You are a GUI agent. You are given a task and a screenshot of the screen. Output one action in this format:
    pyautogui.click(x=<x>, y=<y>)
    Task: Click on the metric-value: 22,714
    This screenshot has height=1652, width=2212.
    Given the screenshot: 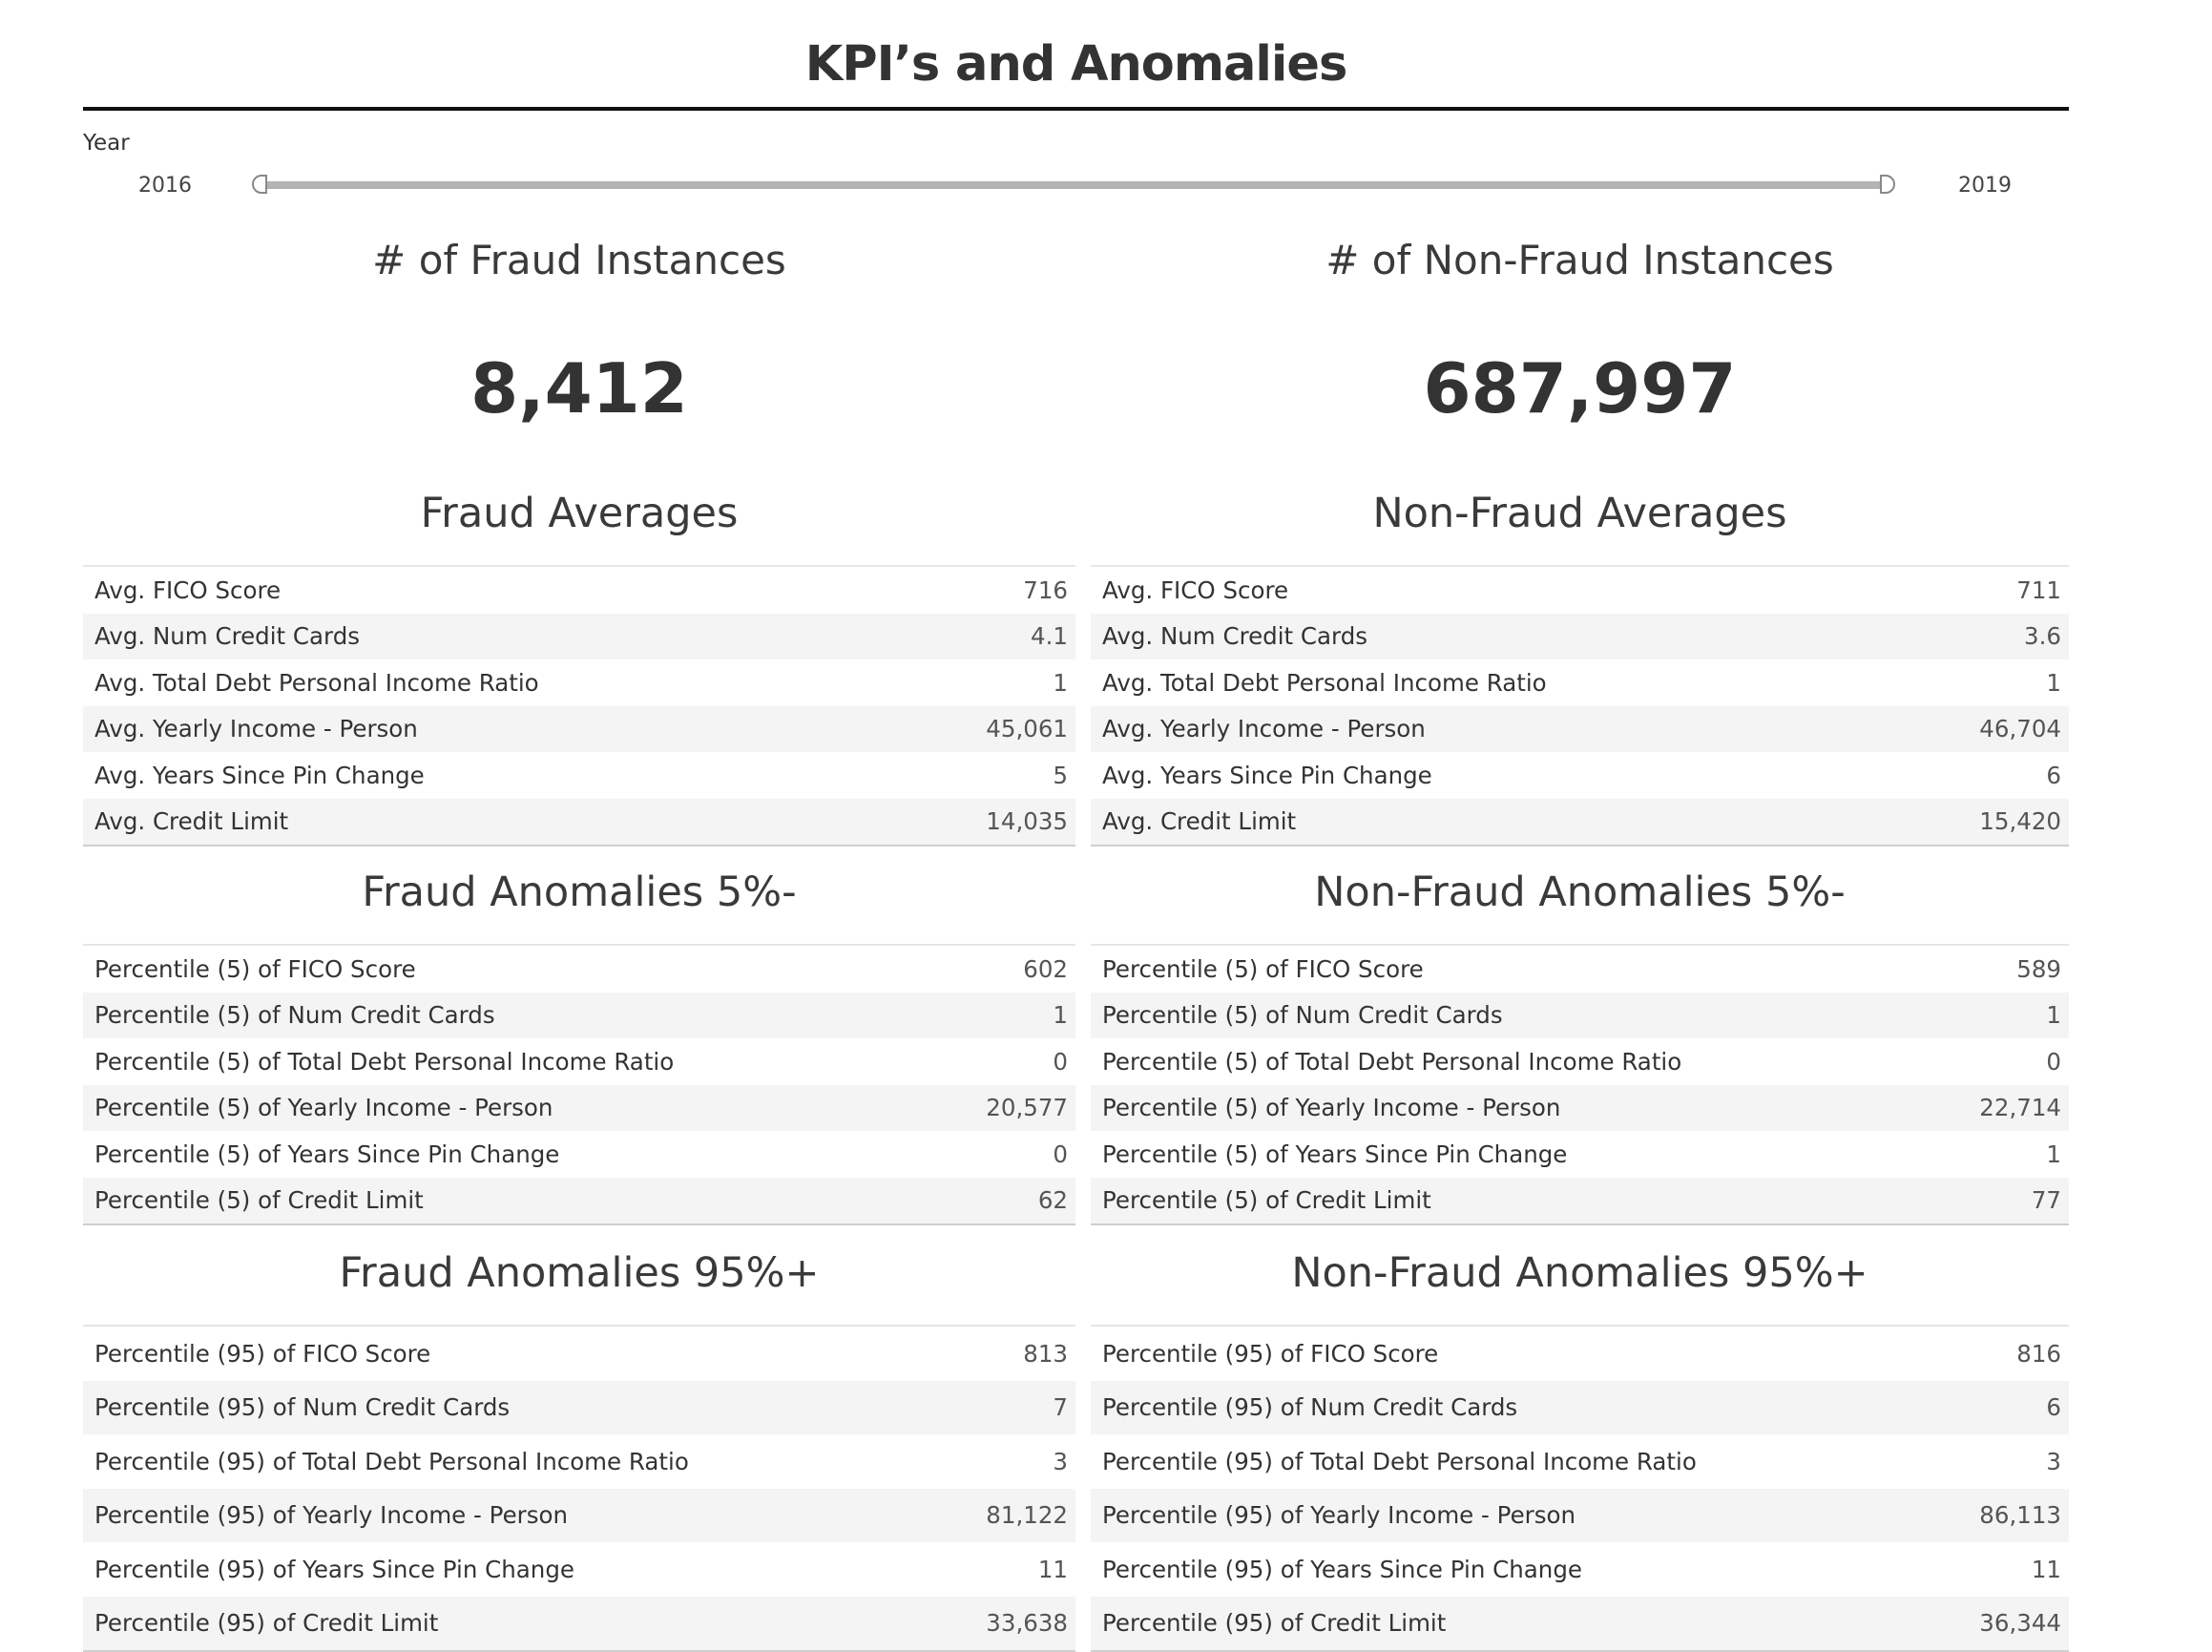 What is the action you would take?
    pyautogui.click(x=2020, y=1108)
    